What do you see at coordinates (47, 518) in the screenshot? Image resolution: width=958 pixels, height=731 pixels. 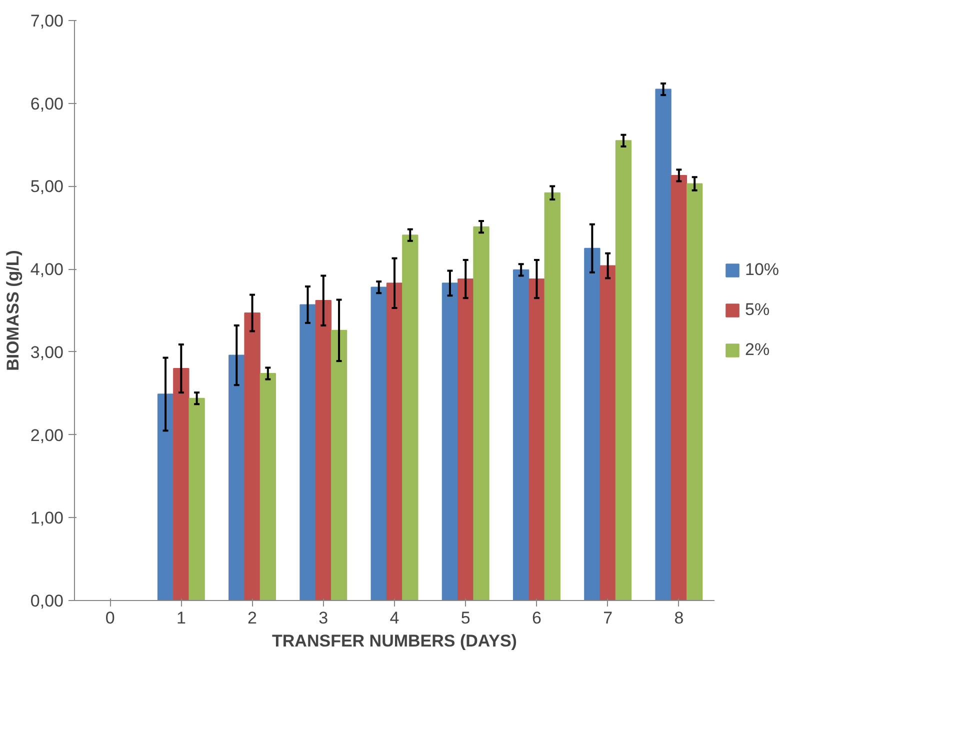 I see `y-tick-label: 1,00` at bounding box center [47, 518].